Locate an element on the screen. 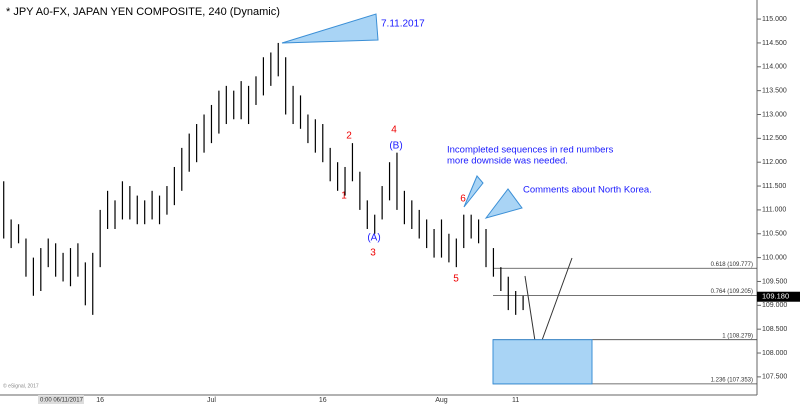  target-zone is located at coordinates (542, 362).